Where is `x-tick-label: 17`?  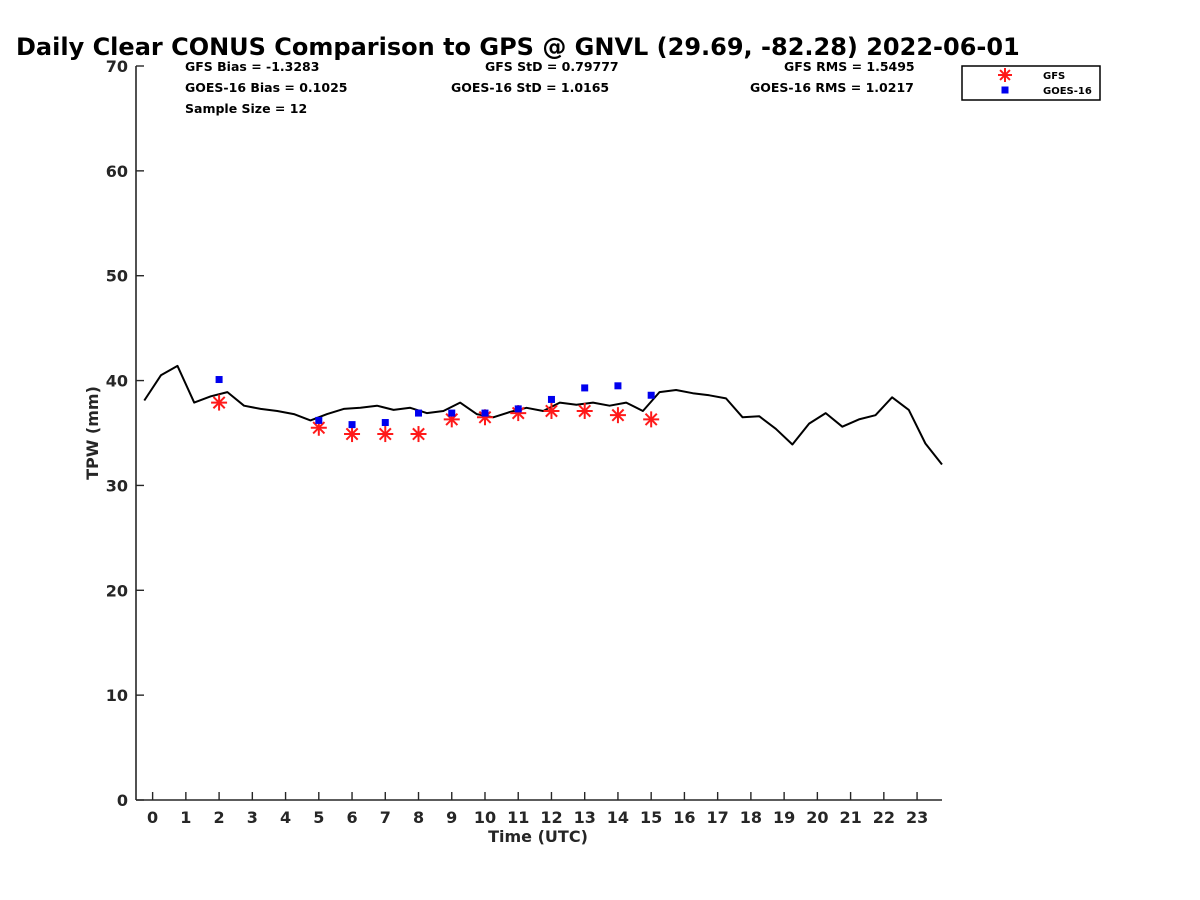 x-tick-label: 17 is located at coordinates (718, 817).